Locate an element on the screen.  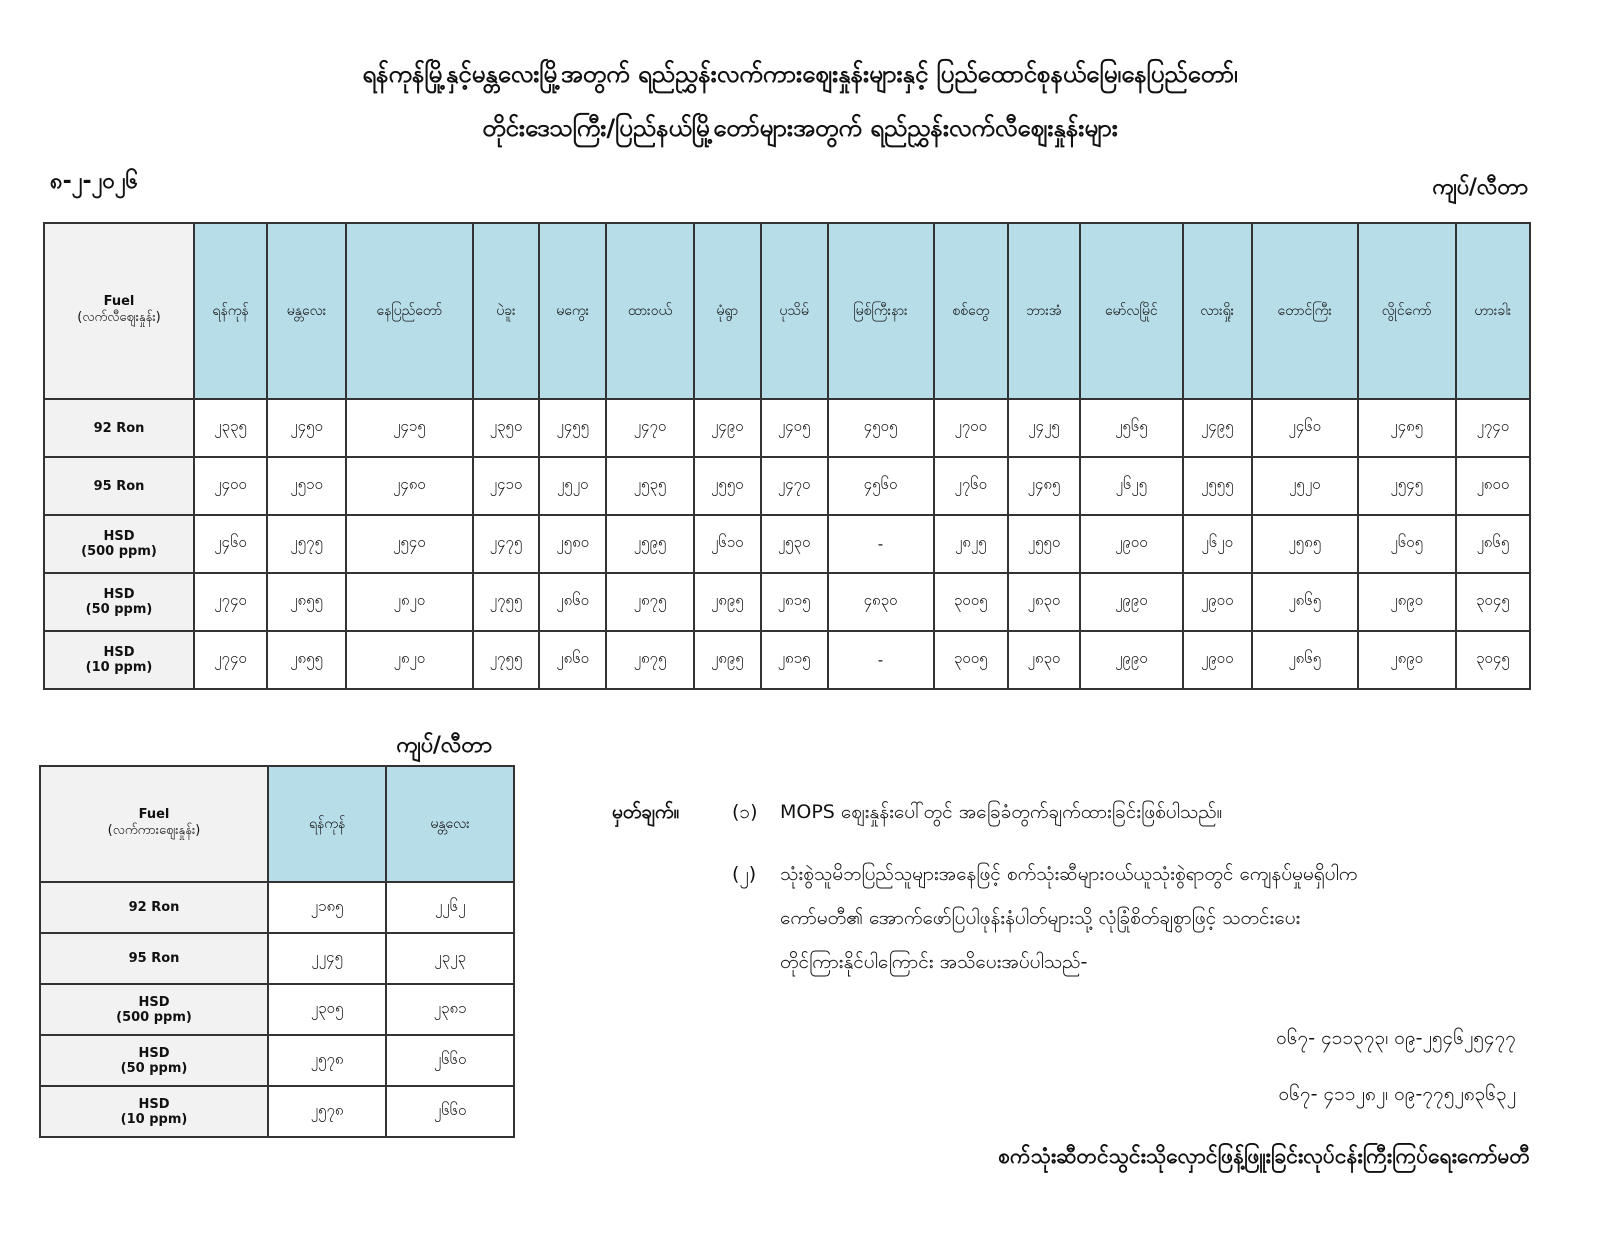
date: ၈-၂-၂၀၂၆ is located at coordinates (94, 181).